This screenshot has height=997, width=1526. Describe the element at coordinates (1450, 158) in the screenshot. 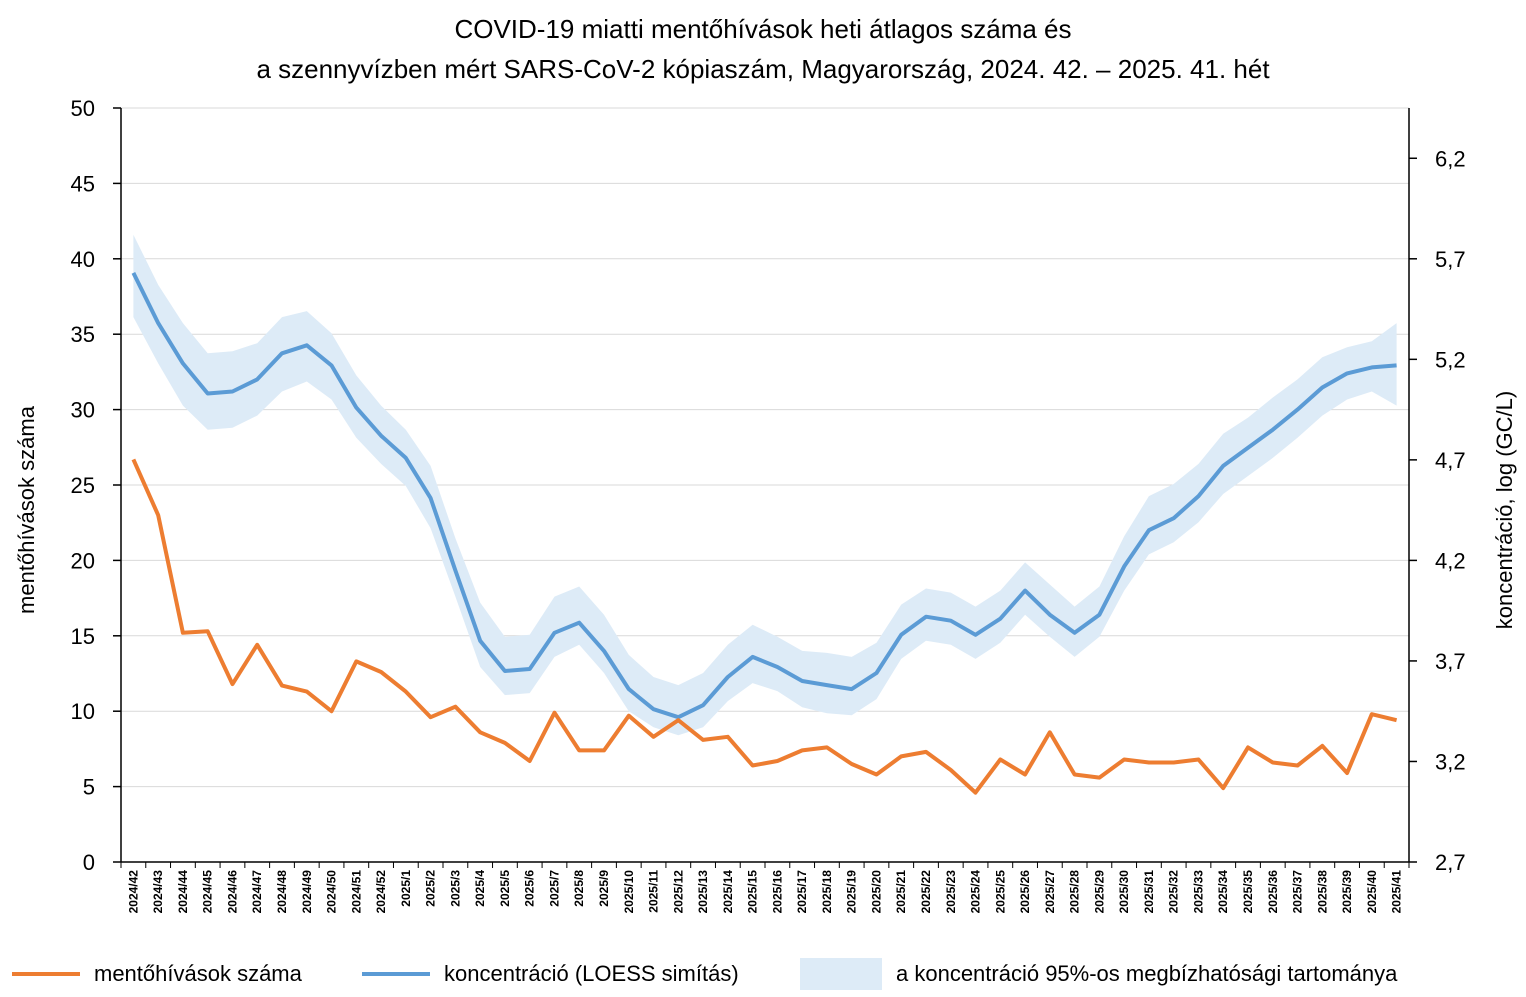

I see `right-tick-label: 6,2` at that location.